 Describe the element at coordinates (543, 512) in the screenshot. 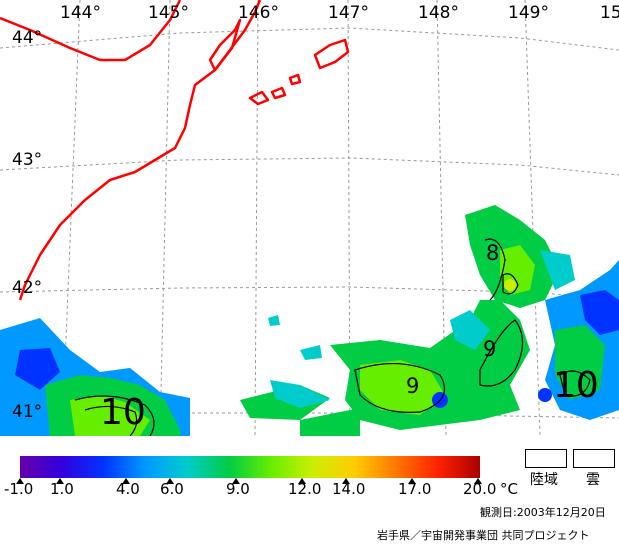

I see `observation-date: 観測日:2003年12月20日` at that location.